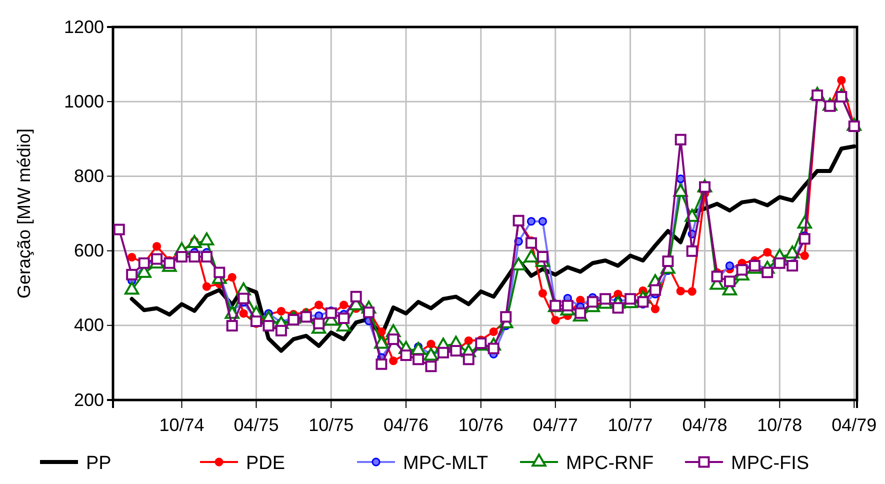  Describe the element at coordinates (24, 213) in the screenshot. I see `y-axis-title: Geração [MW médio]` at that location.